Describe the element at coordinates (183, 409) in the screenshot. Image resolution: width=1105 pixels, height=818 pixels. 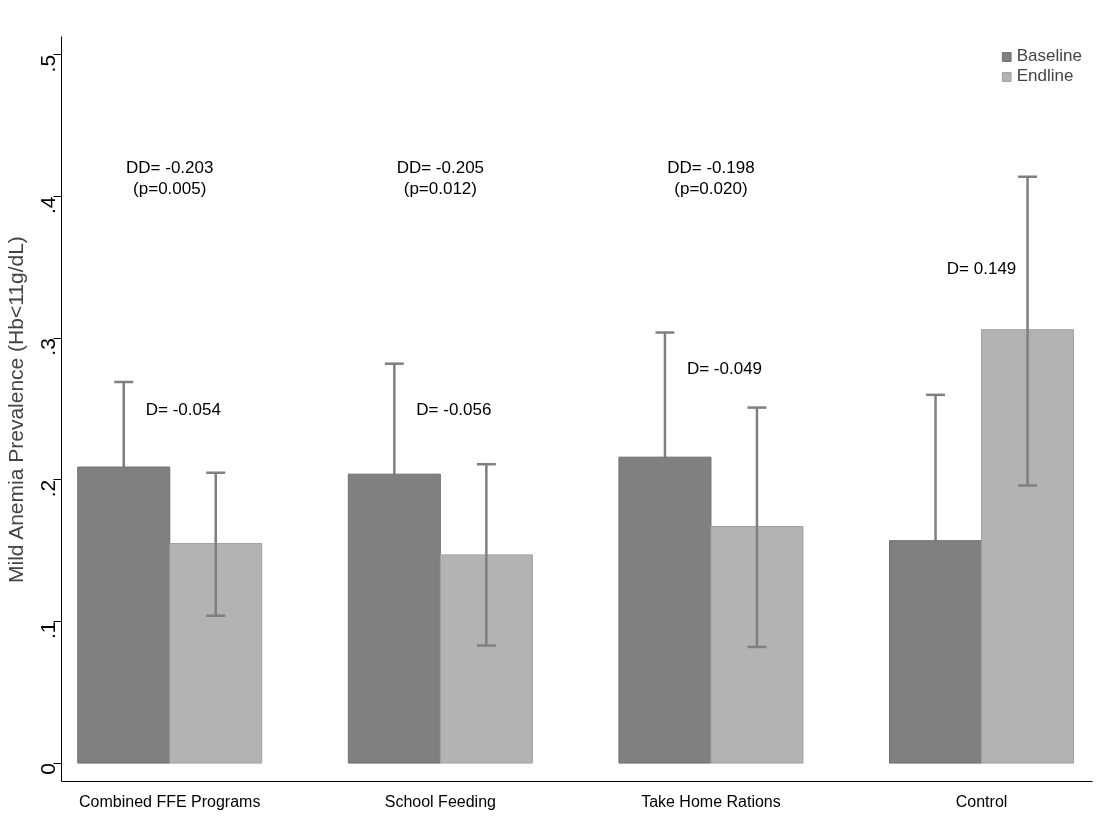
I see `annotation: D= -0.054` at that location.